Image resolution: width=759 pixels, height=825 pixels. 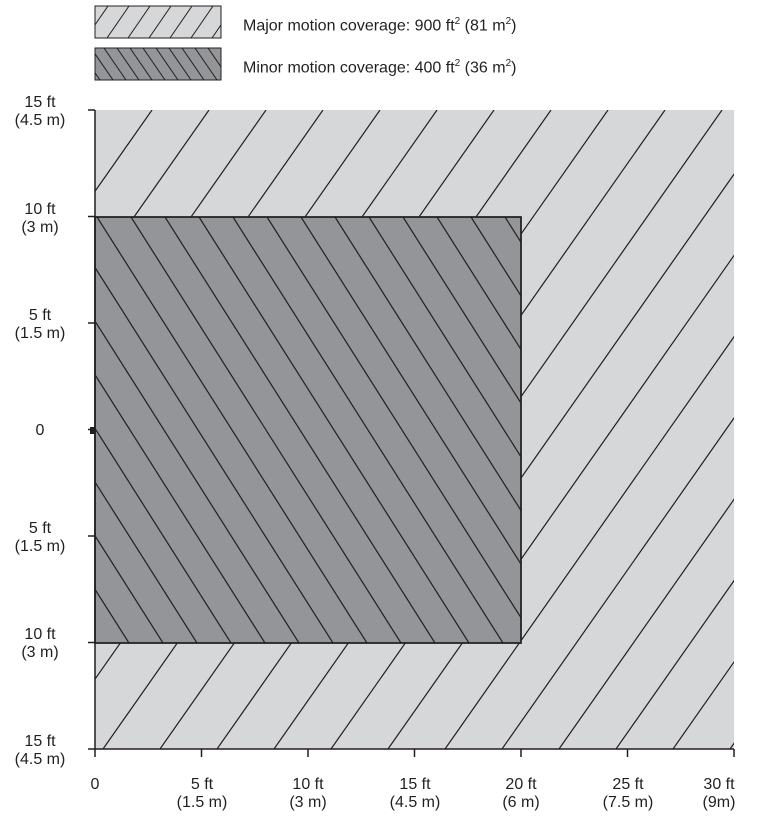 I want to click on legend-minor-swatch, so click(x=143, y=64).